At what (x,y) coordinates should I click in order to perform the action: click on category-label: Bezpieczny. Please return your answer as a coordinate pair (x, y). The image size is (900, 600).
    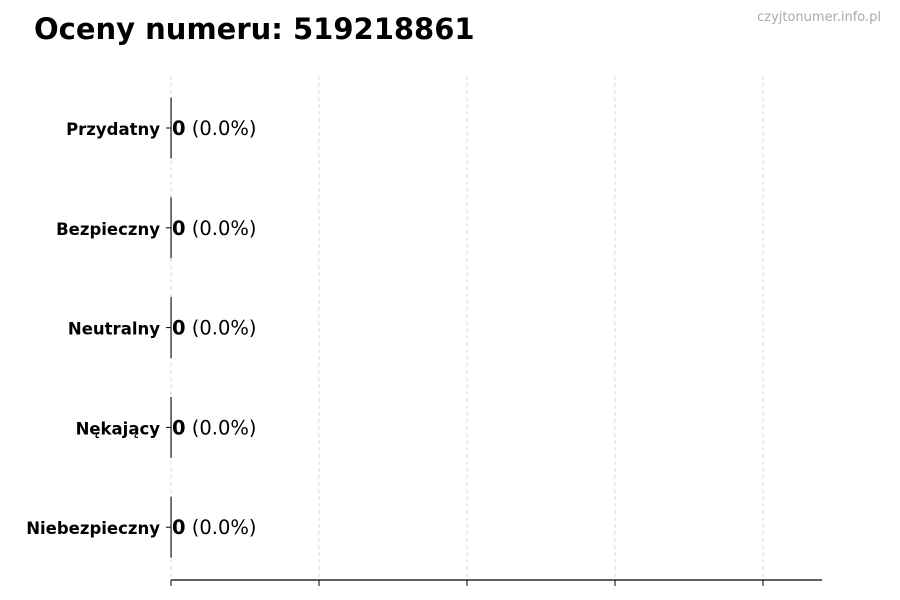
    Looking at the image, I should click on (108, 229).